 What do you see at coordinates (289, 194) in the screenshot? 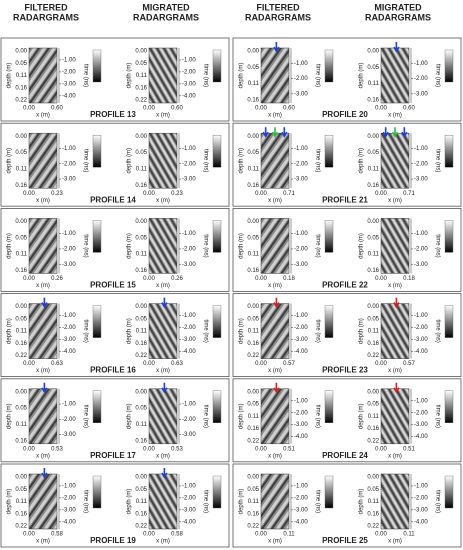
I see `x-tick-label: 0.71` at bounding box center [289, 194].